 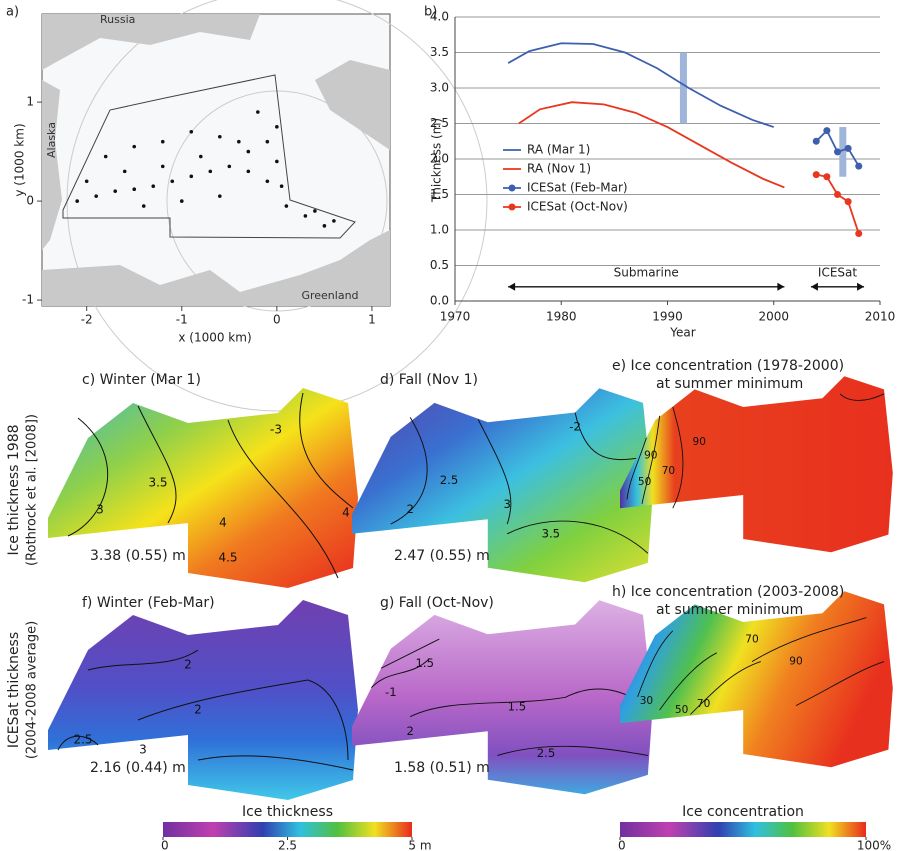 I want to click on colorbar-tick-label: 2.5, so click(x=287, y=845).